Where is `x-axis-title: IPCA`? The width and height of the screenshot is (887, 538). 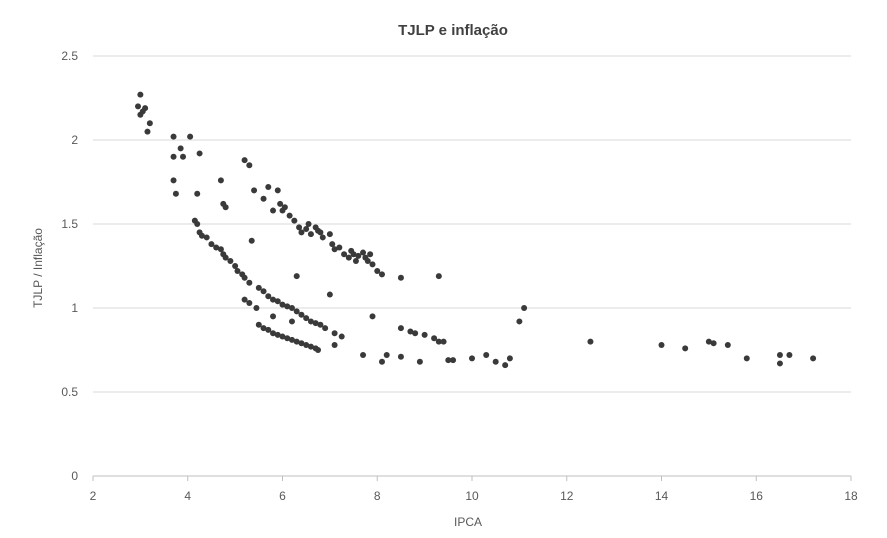 x-axis-title: IPCA is located at coordinates (468, 522).